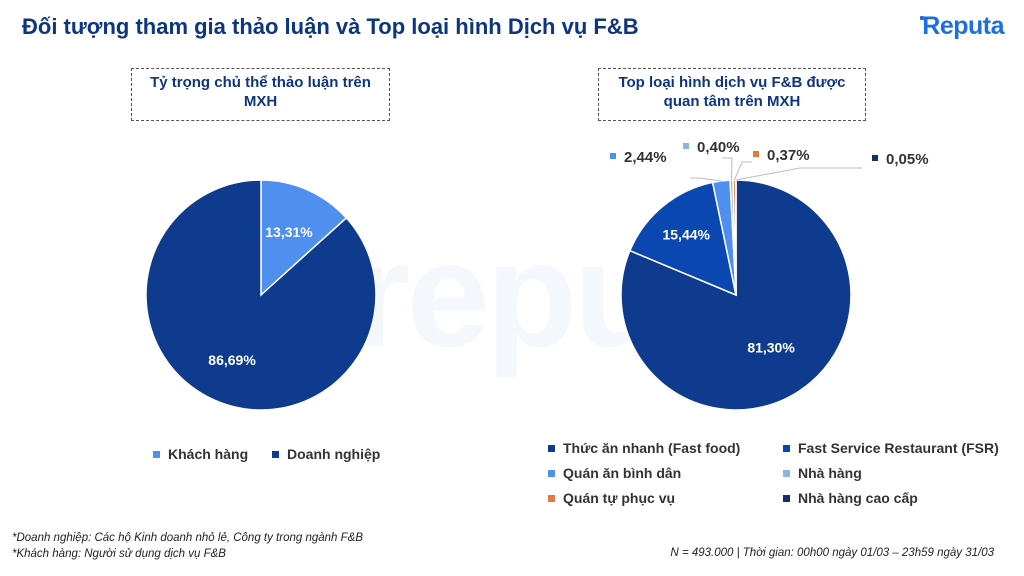 Image resolution: width=1024 pixels, height=576 pixels. I want to click on legend-item-binh-dan: Quán ăn bình dân, so click(614, 473).